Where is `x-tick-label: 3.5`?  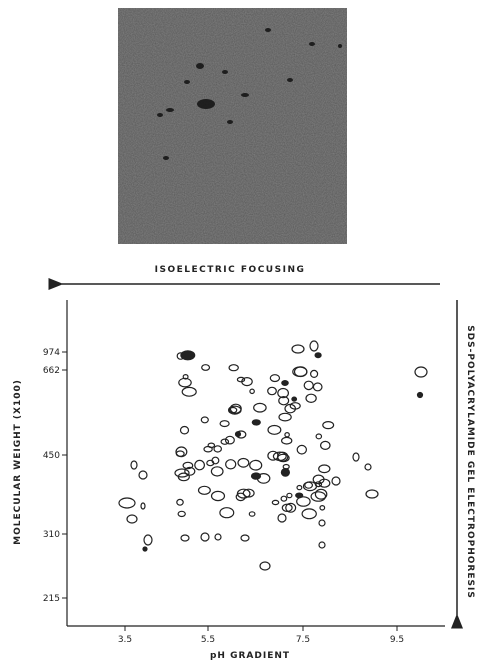 x-tick-label: 3.5 is located at coordinates (125, 640).